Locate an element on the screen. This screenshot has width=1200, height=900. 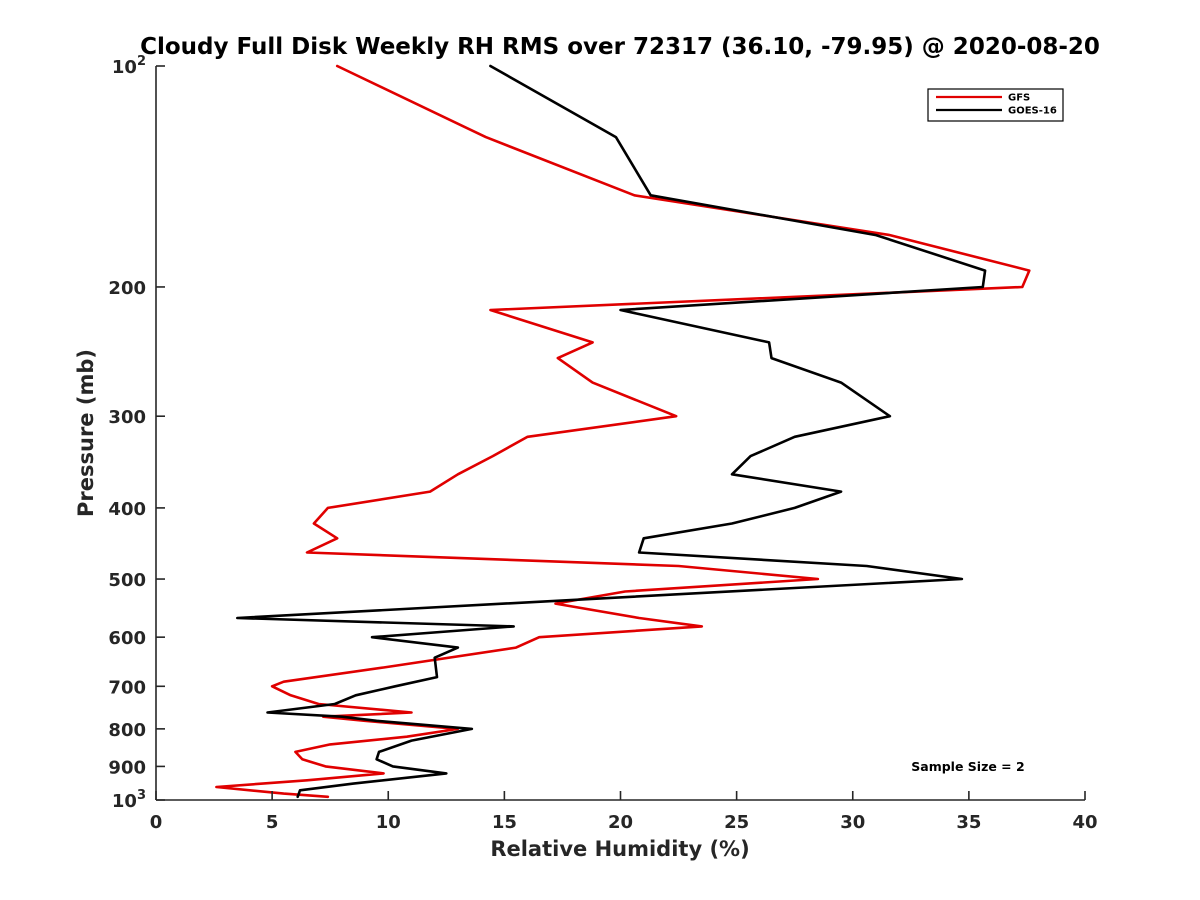
legend-box is located at coordinates (995, 105).